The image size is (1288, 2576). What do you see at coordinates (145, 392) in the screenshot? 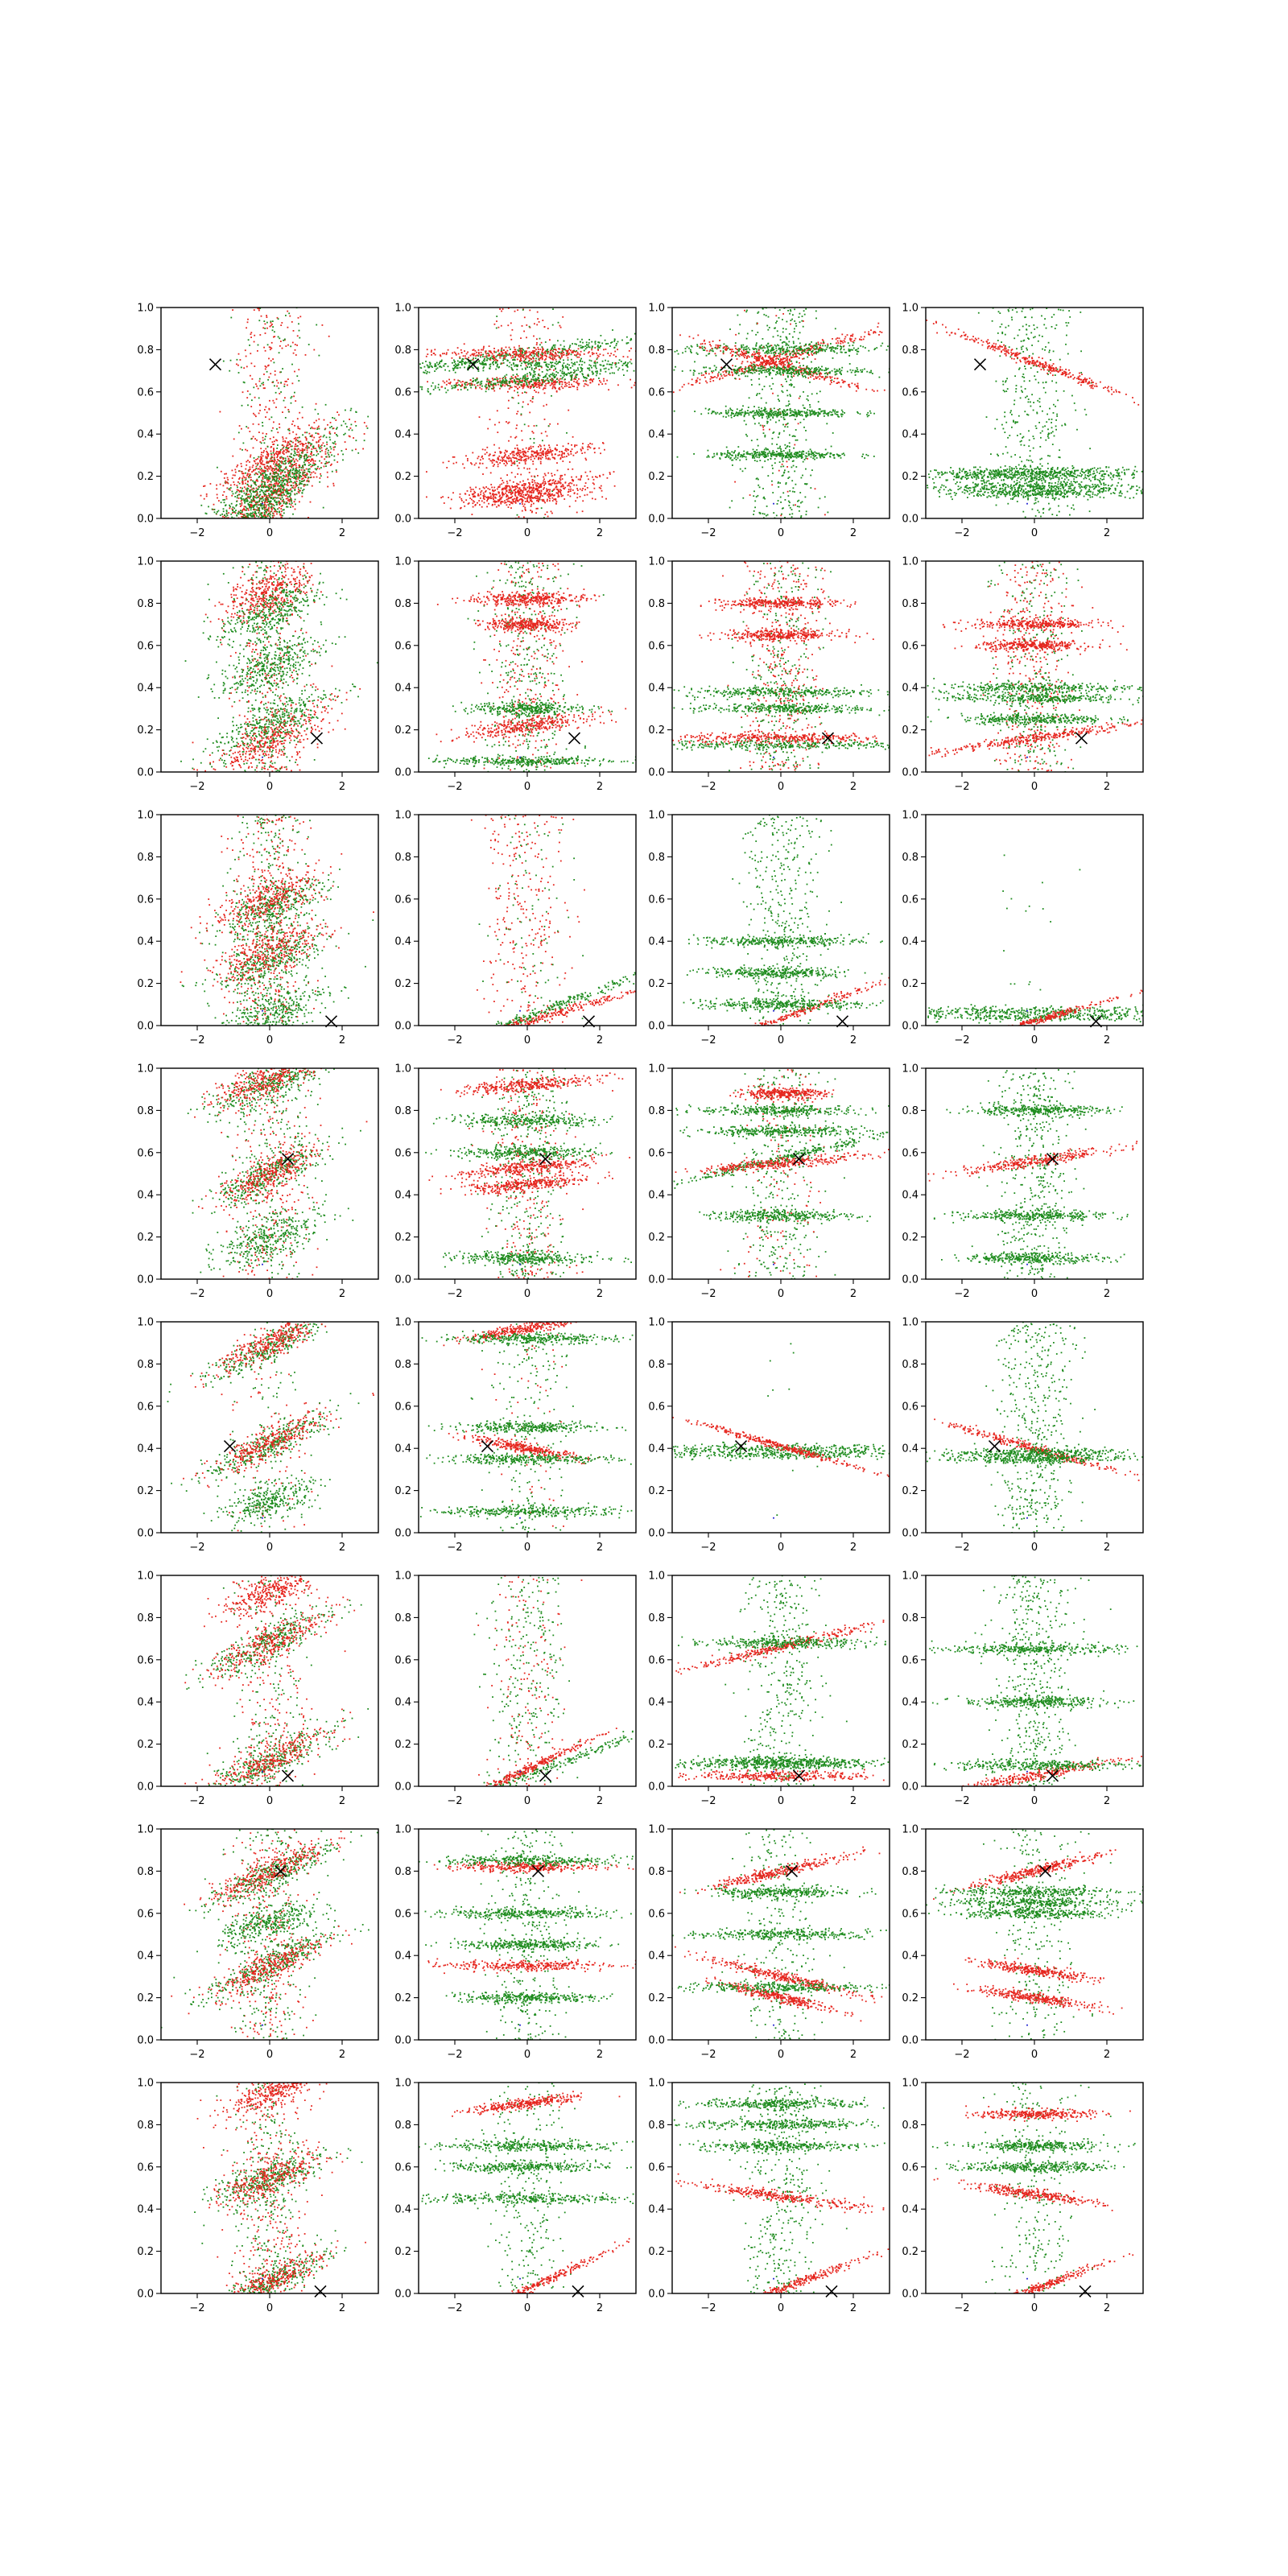
I see `y-tick-label: 0.6` at bounding box center [145, 392].